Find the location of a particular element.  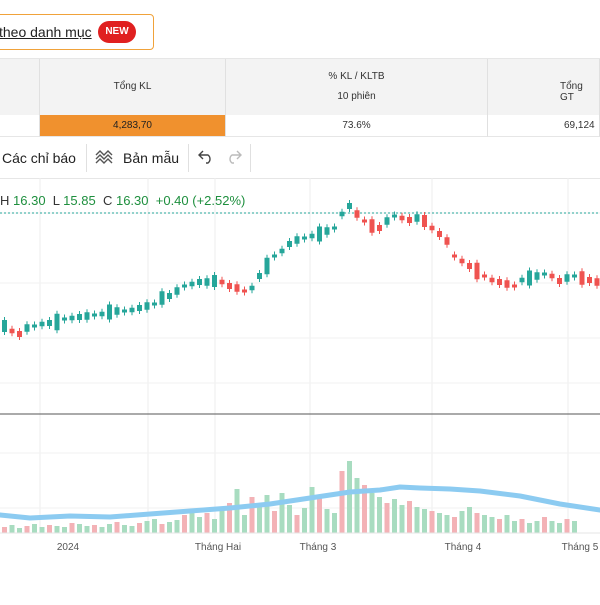

stats-header-total-volume: Tổng KL is located at coordinates (133, 87).